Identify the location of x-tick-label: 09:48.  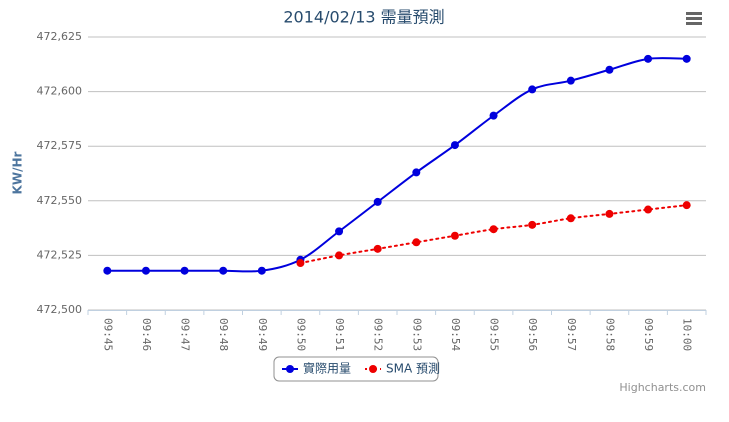
(223, 334).